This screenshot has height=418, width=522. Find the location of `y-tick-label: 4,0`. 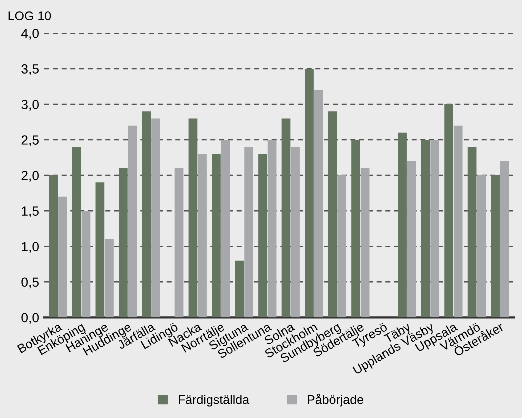

y-tick-label: 4,0 is located at coordinates (30, 34).